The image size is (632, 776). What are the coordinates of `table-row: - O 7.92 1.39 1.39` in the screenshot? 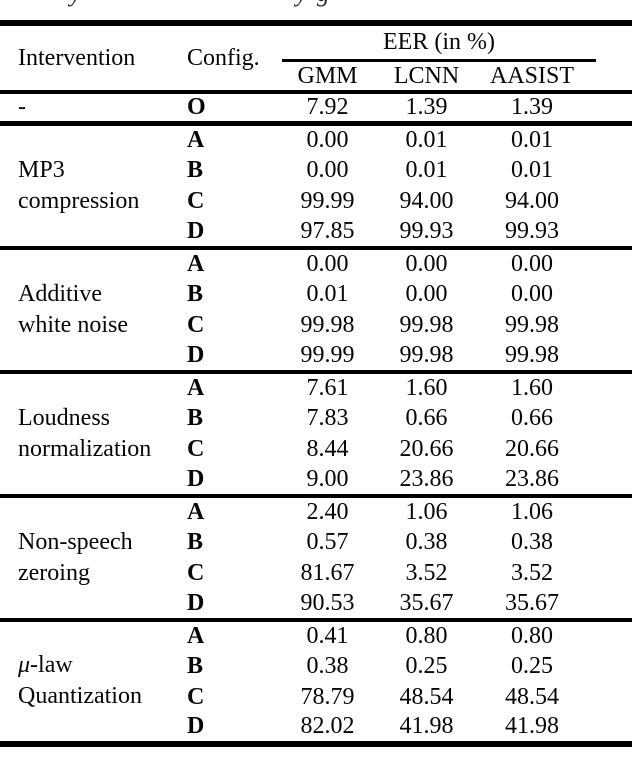 It's located at (316, 108).